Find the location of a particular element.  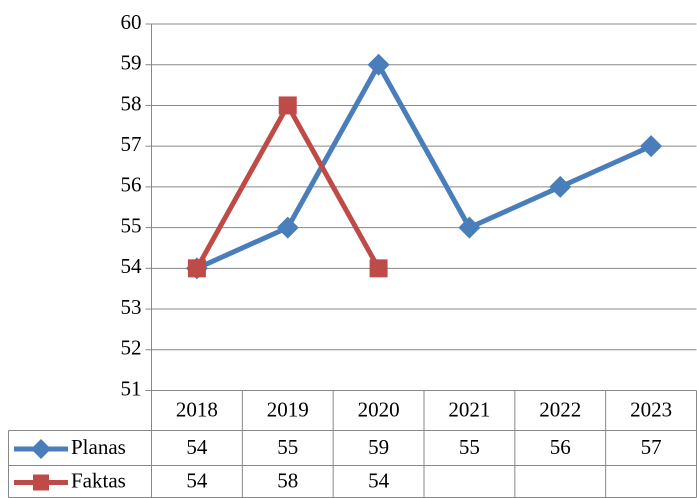

legend-label: Faktas is located at coordinates (98, 480).